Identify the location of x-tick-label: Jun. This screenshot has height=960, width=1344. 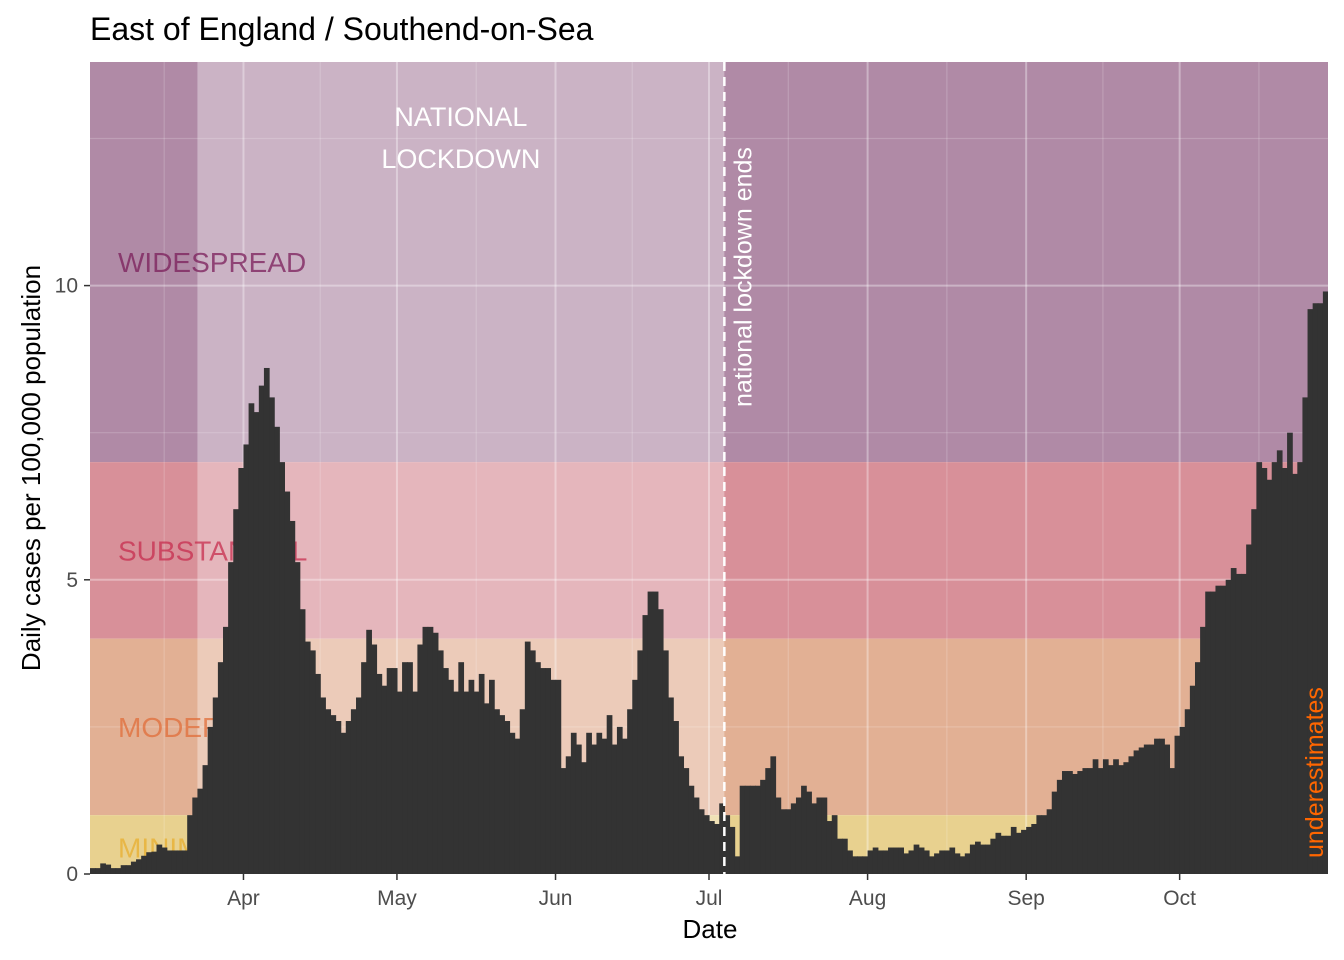
(556, 898).